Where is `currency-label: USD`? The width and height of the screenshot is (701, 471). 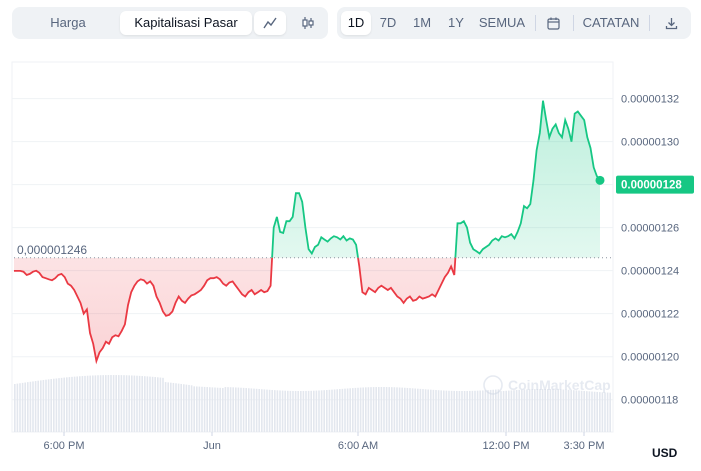
currency-label: USD is located at coordinates (665, 453).